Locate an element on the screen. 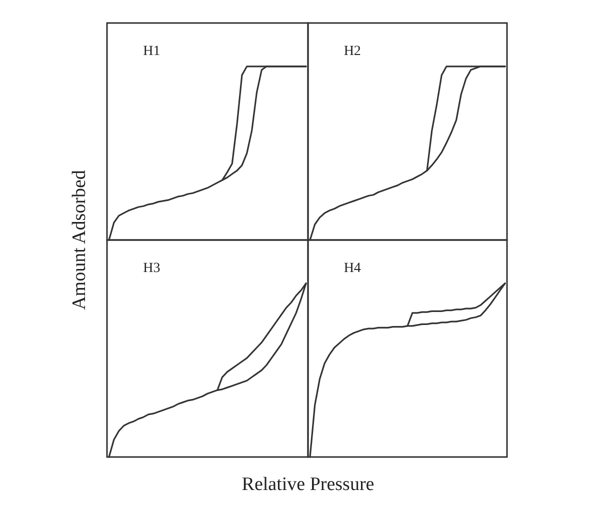 This screenshot has height=506, width=612. x-axis-title: Relative Pressure is located at coordinates (308, 484).